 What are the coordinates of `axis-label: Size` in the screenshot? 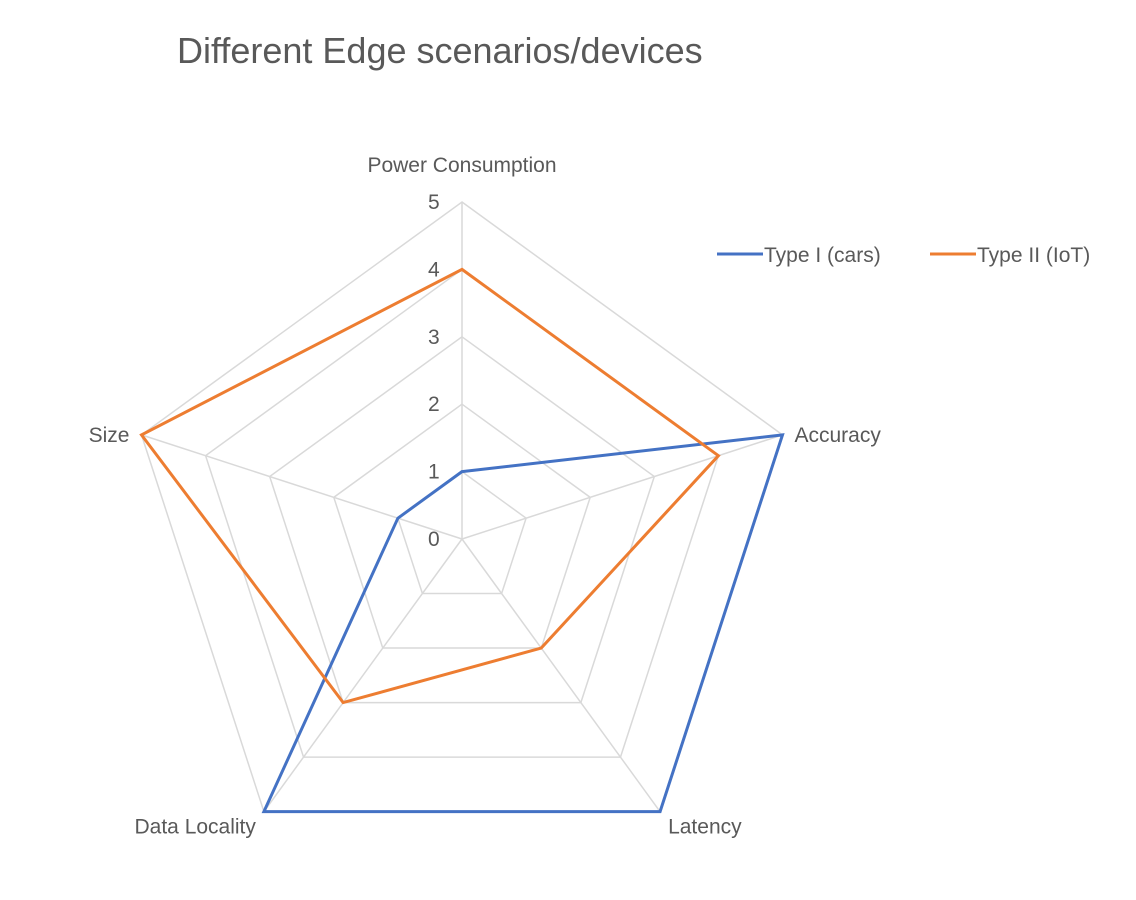 It's located at (109, 435).